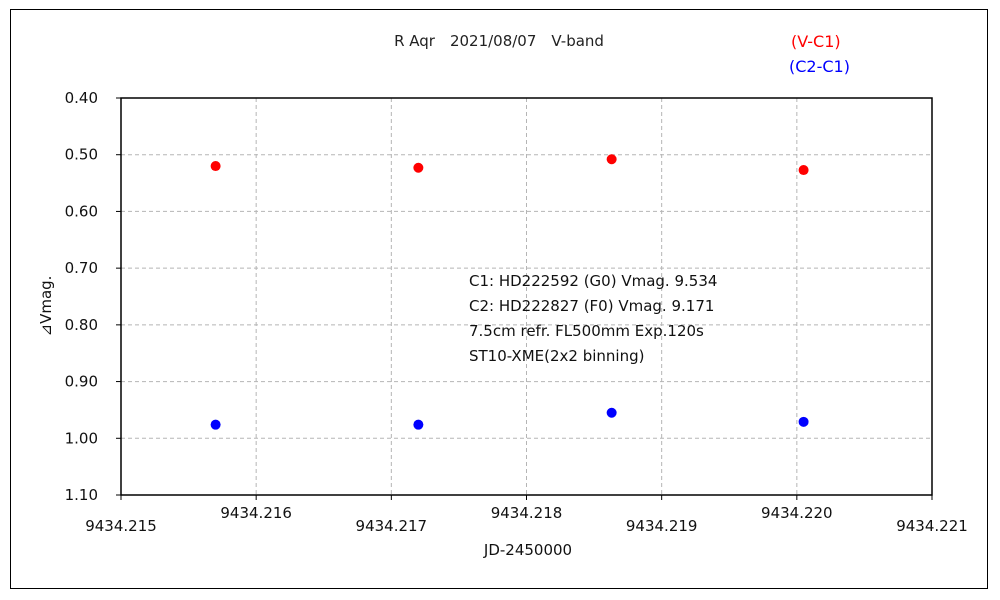 The width and height of the screenshot is (1000, 600). What do you see at coordinates (81, 382) in the screenshot?
I see `y-tick-label: 0.90` at bounding box center [81, 382].